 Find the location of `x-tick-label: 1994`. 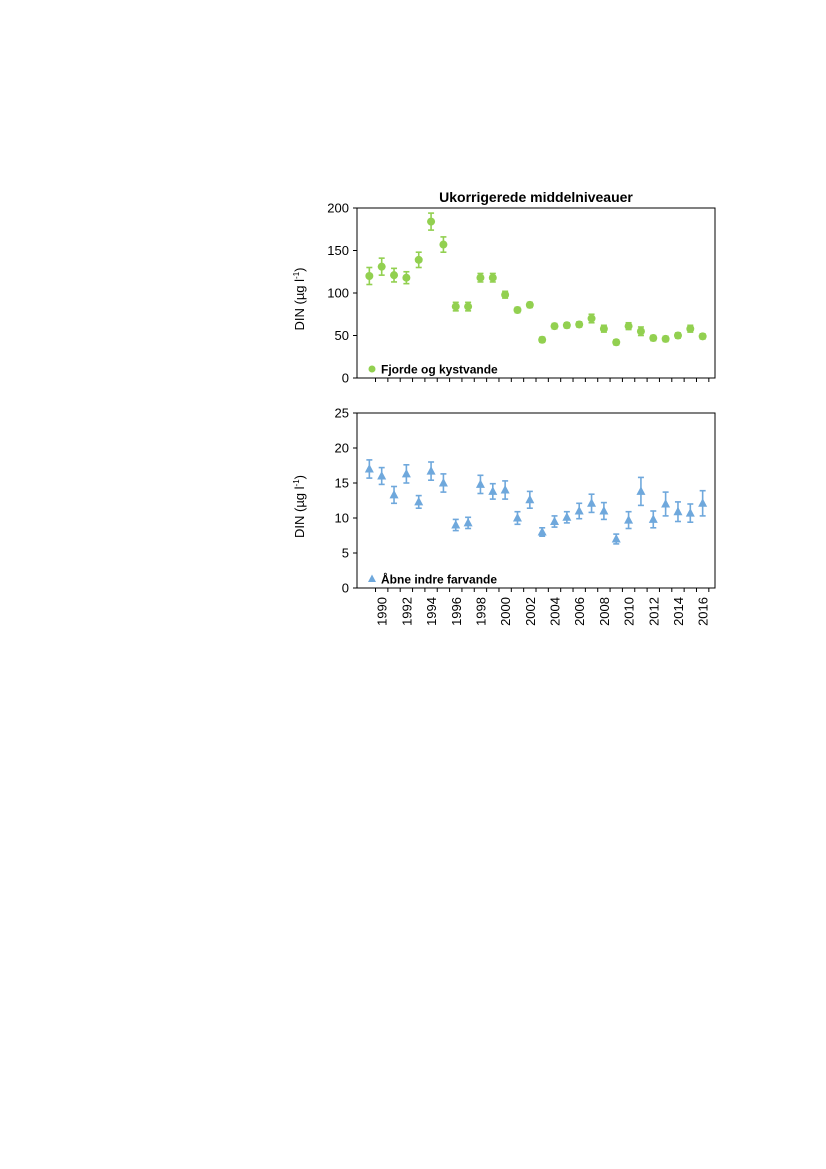

x-tick-label: 1994 is located at coordinates (431, 611).